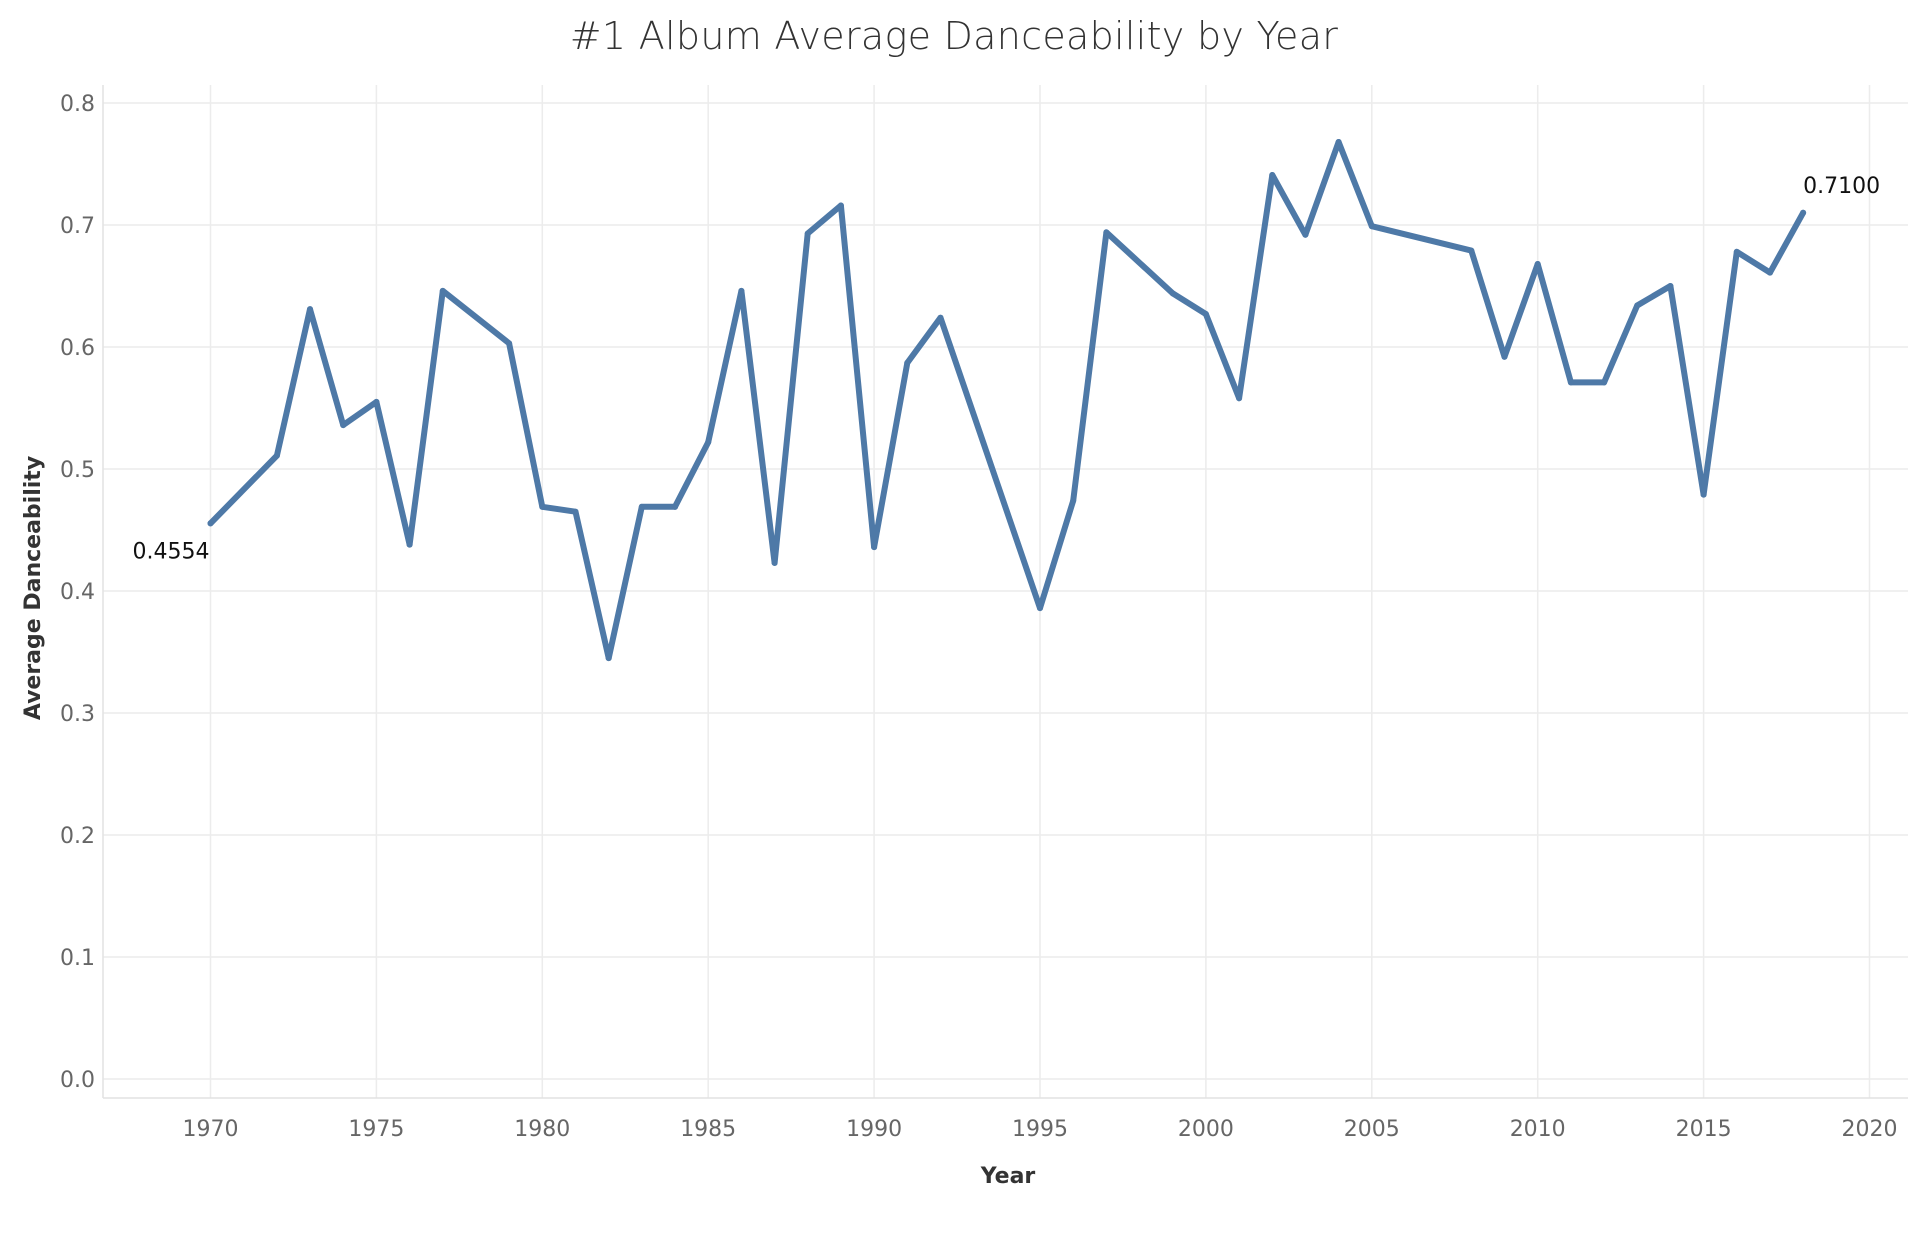  Describe the element at coordinates (954, 36) in the screenshot. I see `chart-title: #1 Album Average Danceability by Year` at that location.